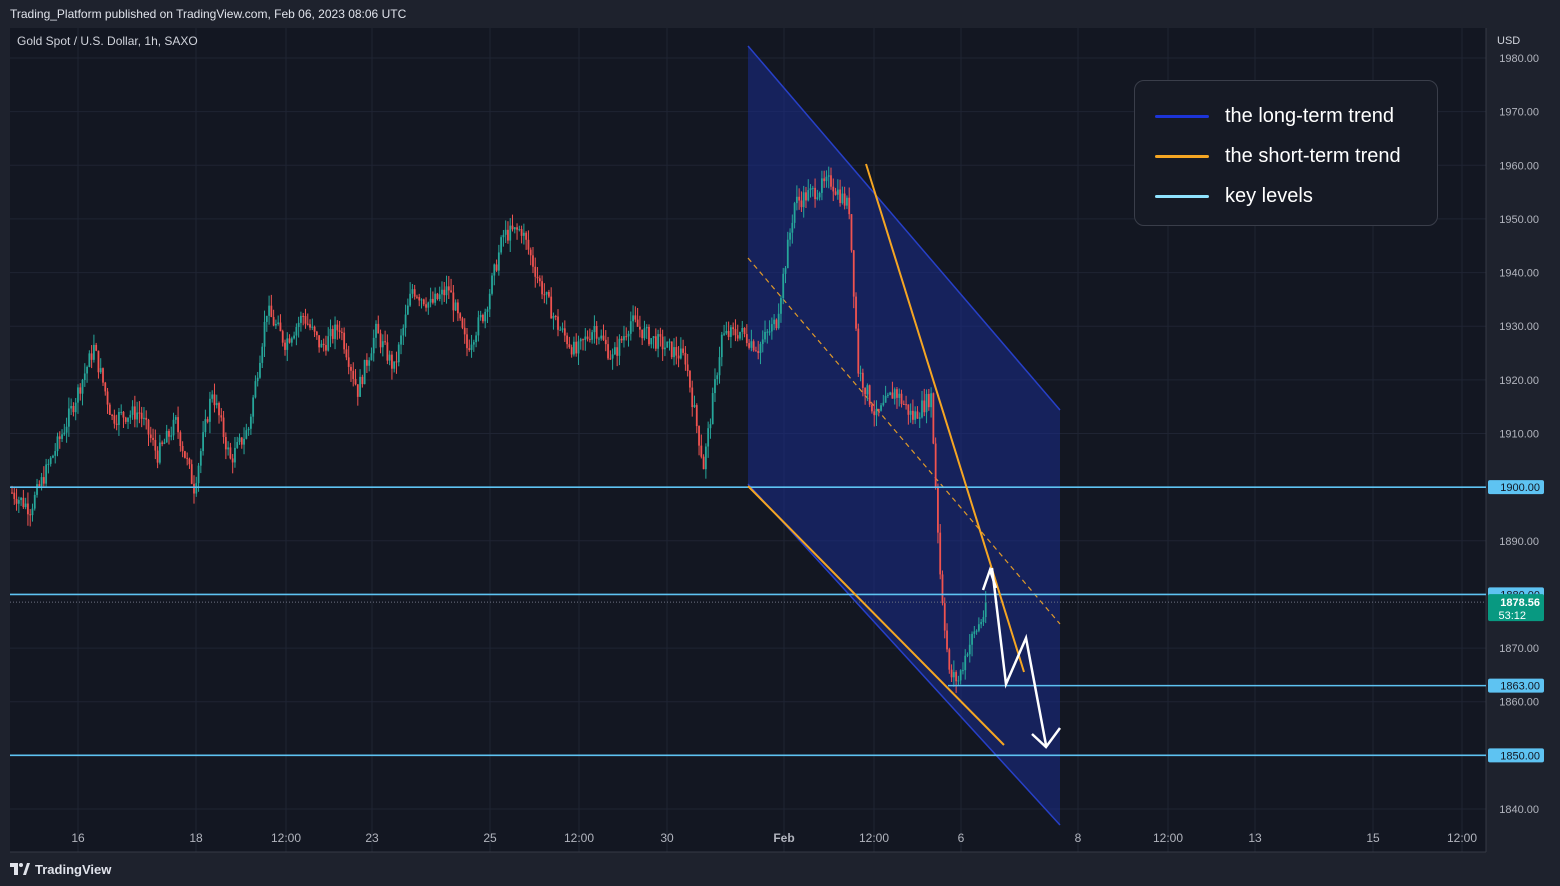 This screenshot has width=1560, height=886. What do you see at coordinates (1520, 687) in the screenshot?
I see `key-level-badge-label: 1863.00` at bounding box center [1520, 687].